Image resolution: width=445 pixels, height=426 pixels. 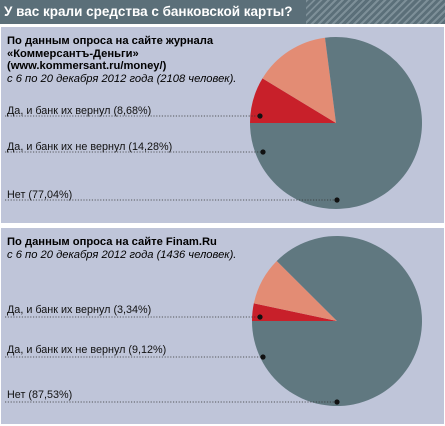 What do you see at coordinates (79, 111) in the screenshot?
I see `category-label-returned-1: Да, и банк их вернул (8,68%)` at bounding box center [79, 111].